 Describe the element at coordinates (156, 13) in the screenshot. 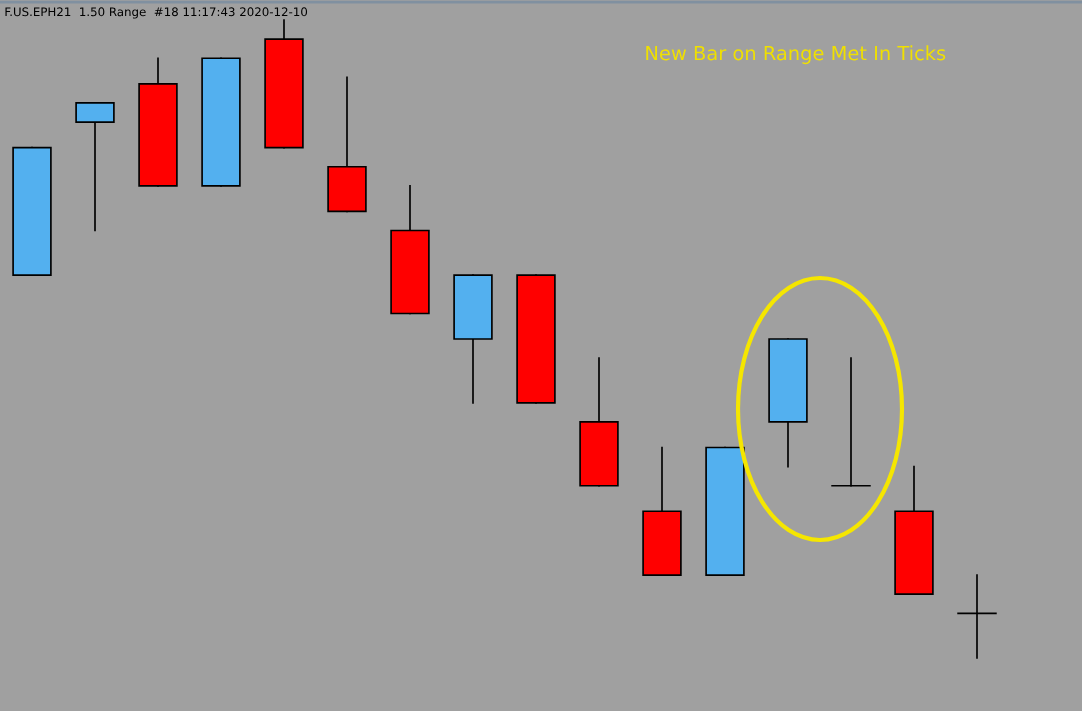

I see `chart-title: F.US.EPH21 1.50 Range #18 11:17:43 2020-12-10` at that location.